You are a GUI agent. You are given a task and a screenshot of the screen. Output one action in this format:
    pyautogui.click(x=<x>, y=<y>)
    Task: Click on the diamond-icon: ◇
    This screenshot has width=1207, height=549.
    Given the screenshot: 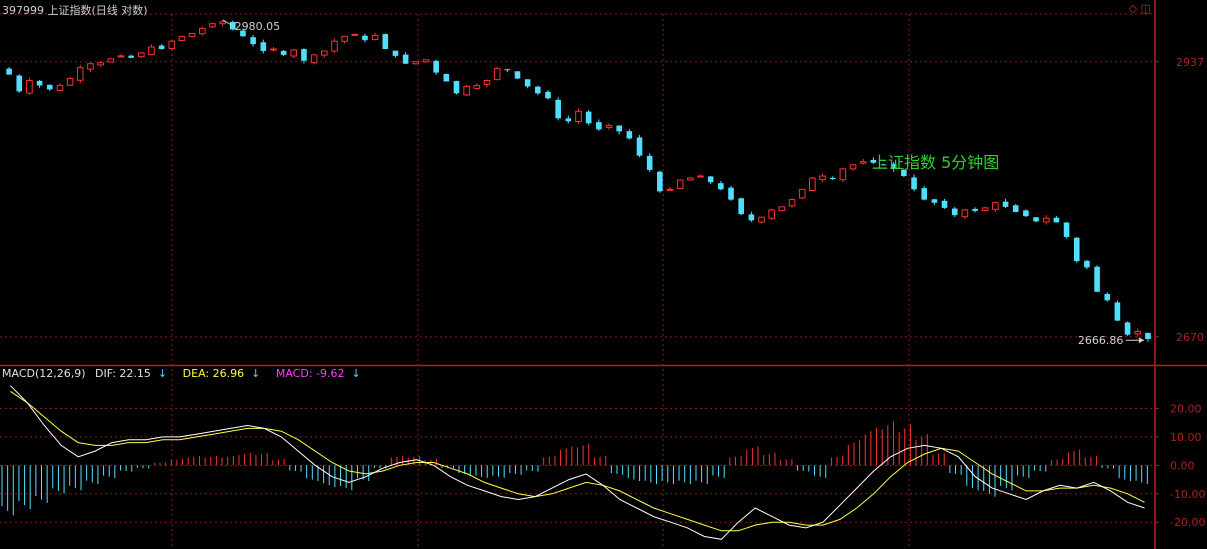 What is the action you would take?
    pyautogui.click(x=1133, y=8)
    